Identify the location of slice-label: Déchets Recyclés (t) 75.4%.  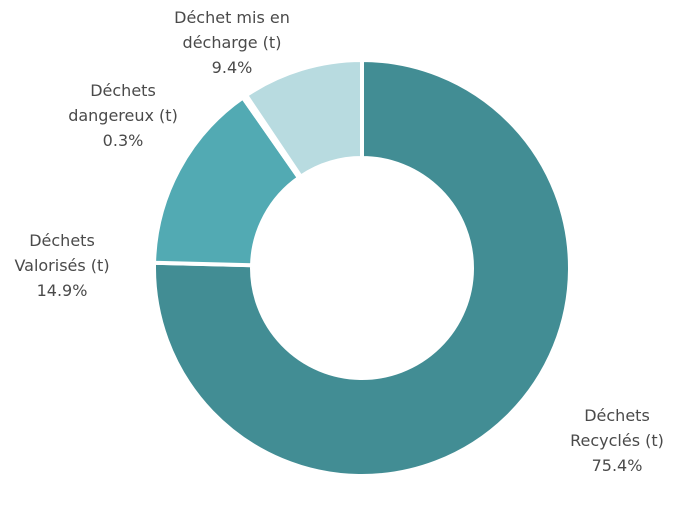
(617, 440).